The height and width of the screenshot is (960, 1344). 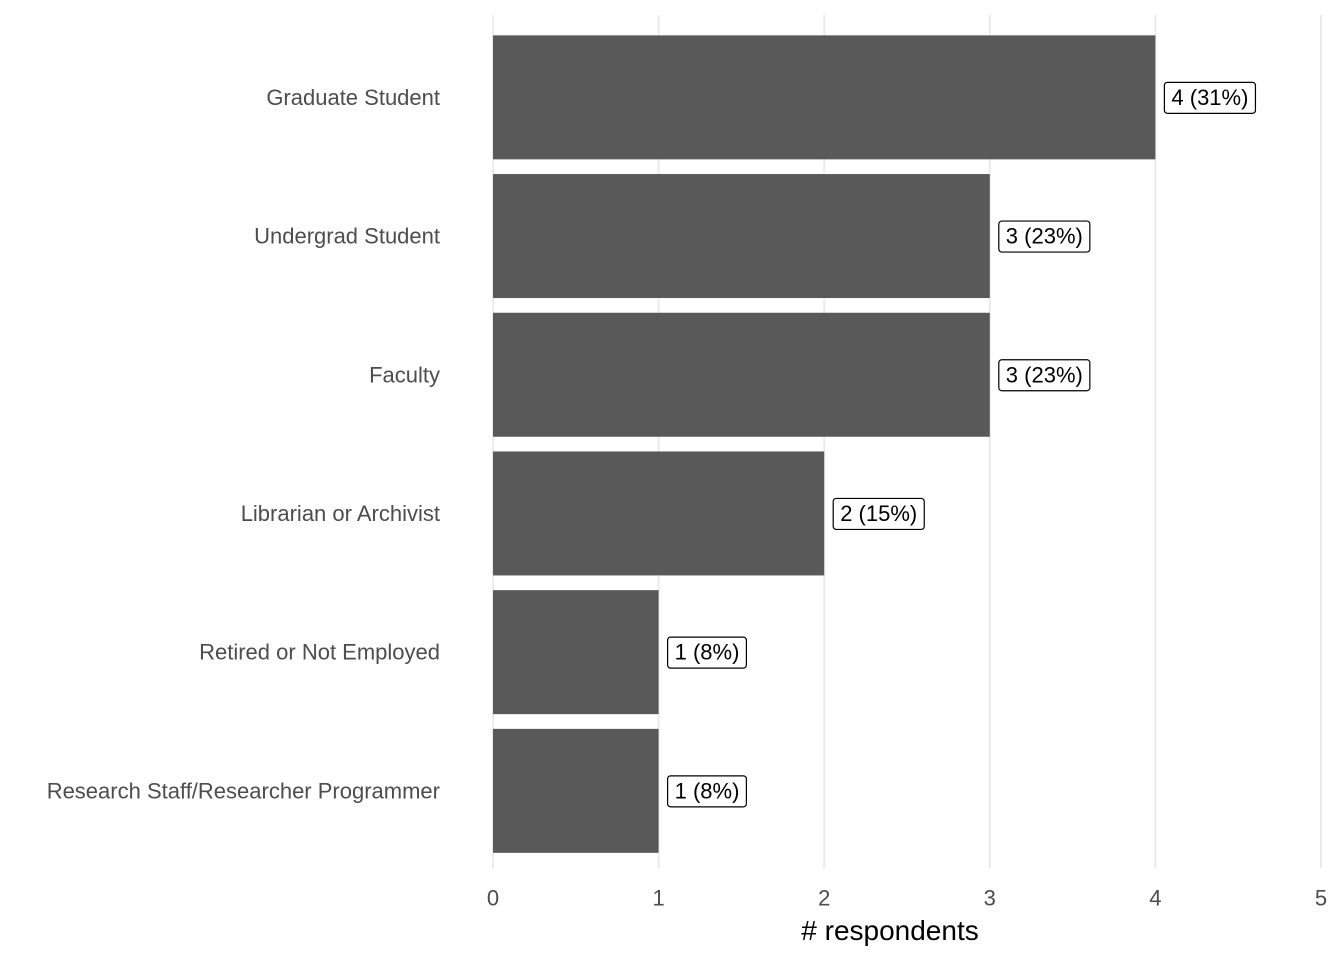 I want to click on data-label-text: 2 (15%), so click(x=878, y=513).